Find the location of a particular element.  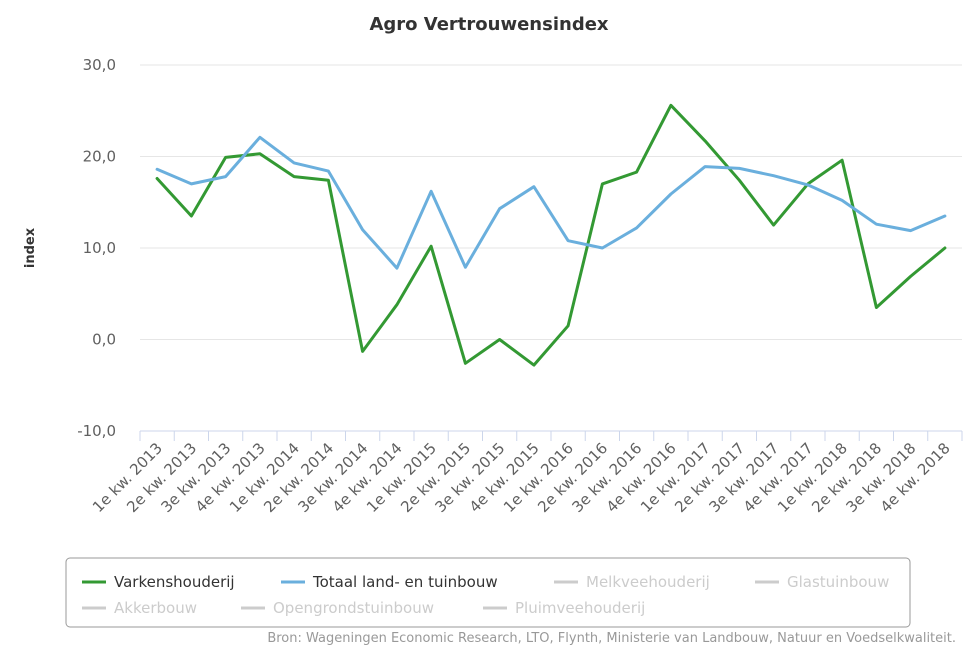

y-tick-label: 0,0 is located at coordinates (104, 340).